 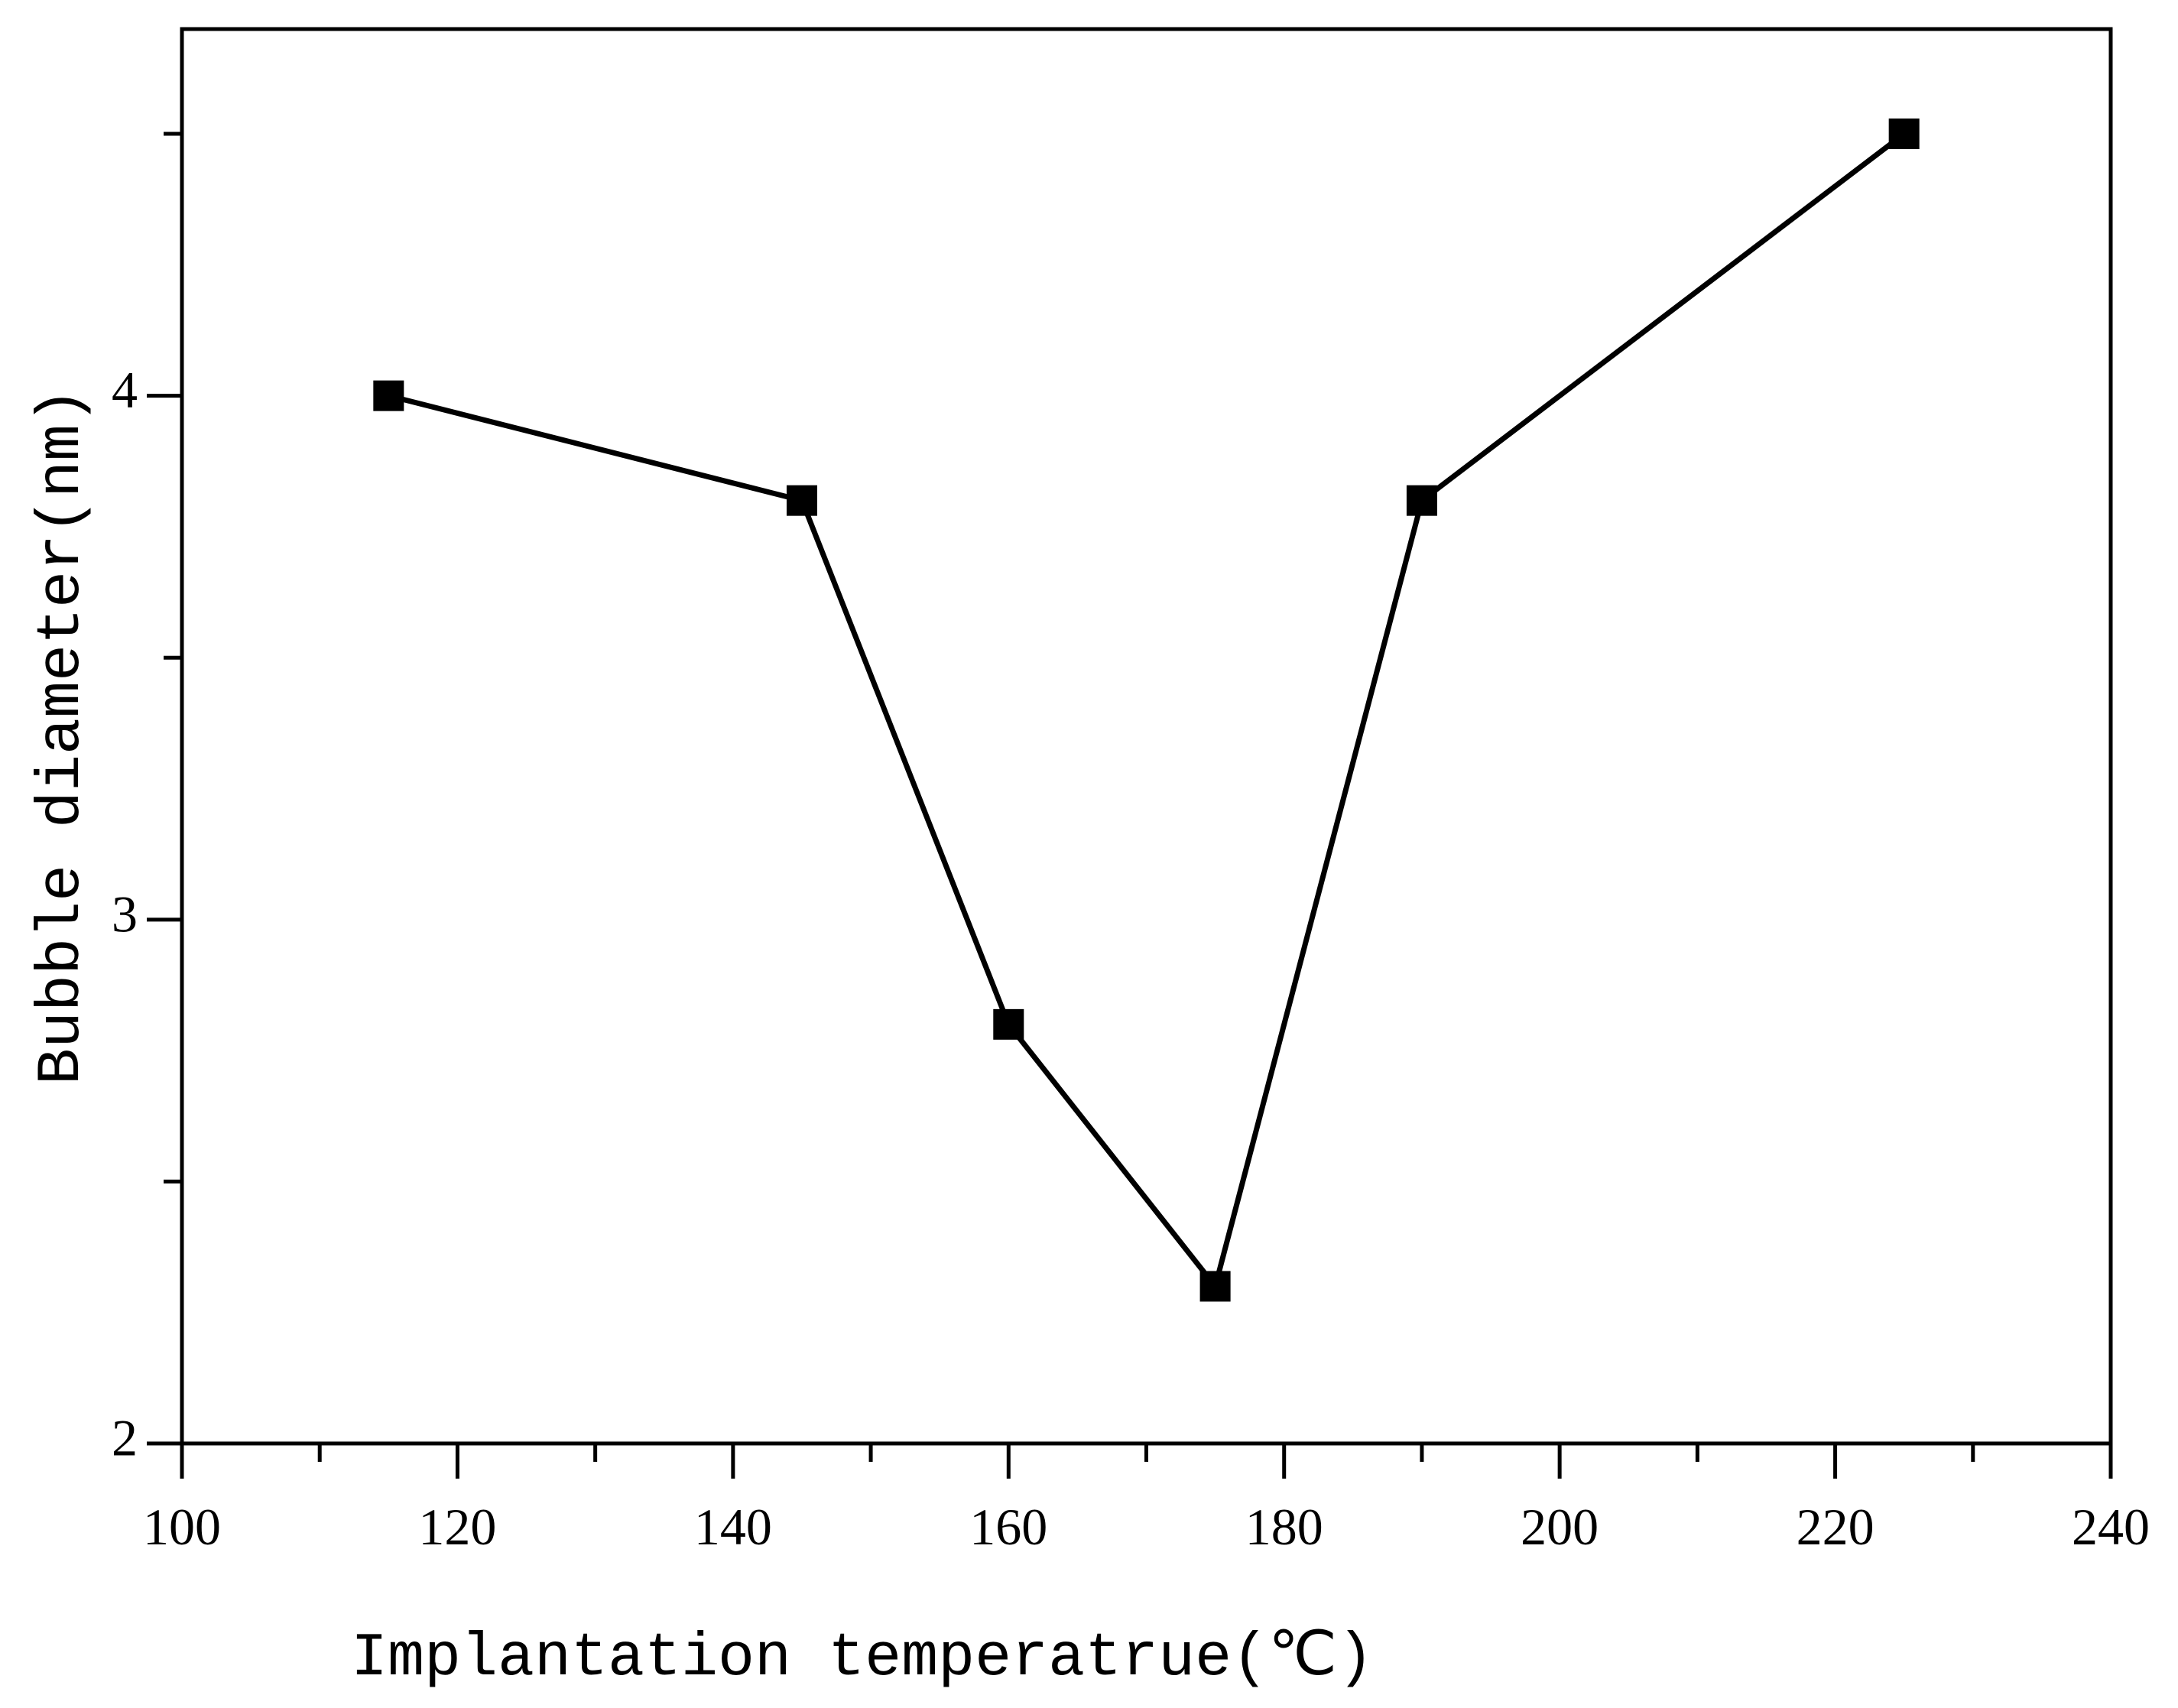 What do you see at coordinates (125, 914) in the screenshot?
I see `y-tick-label: 3` at bounding box center [125, 914].